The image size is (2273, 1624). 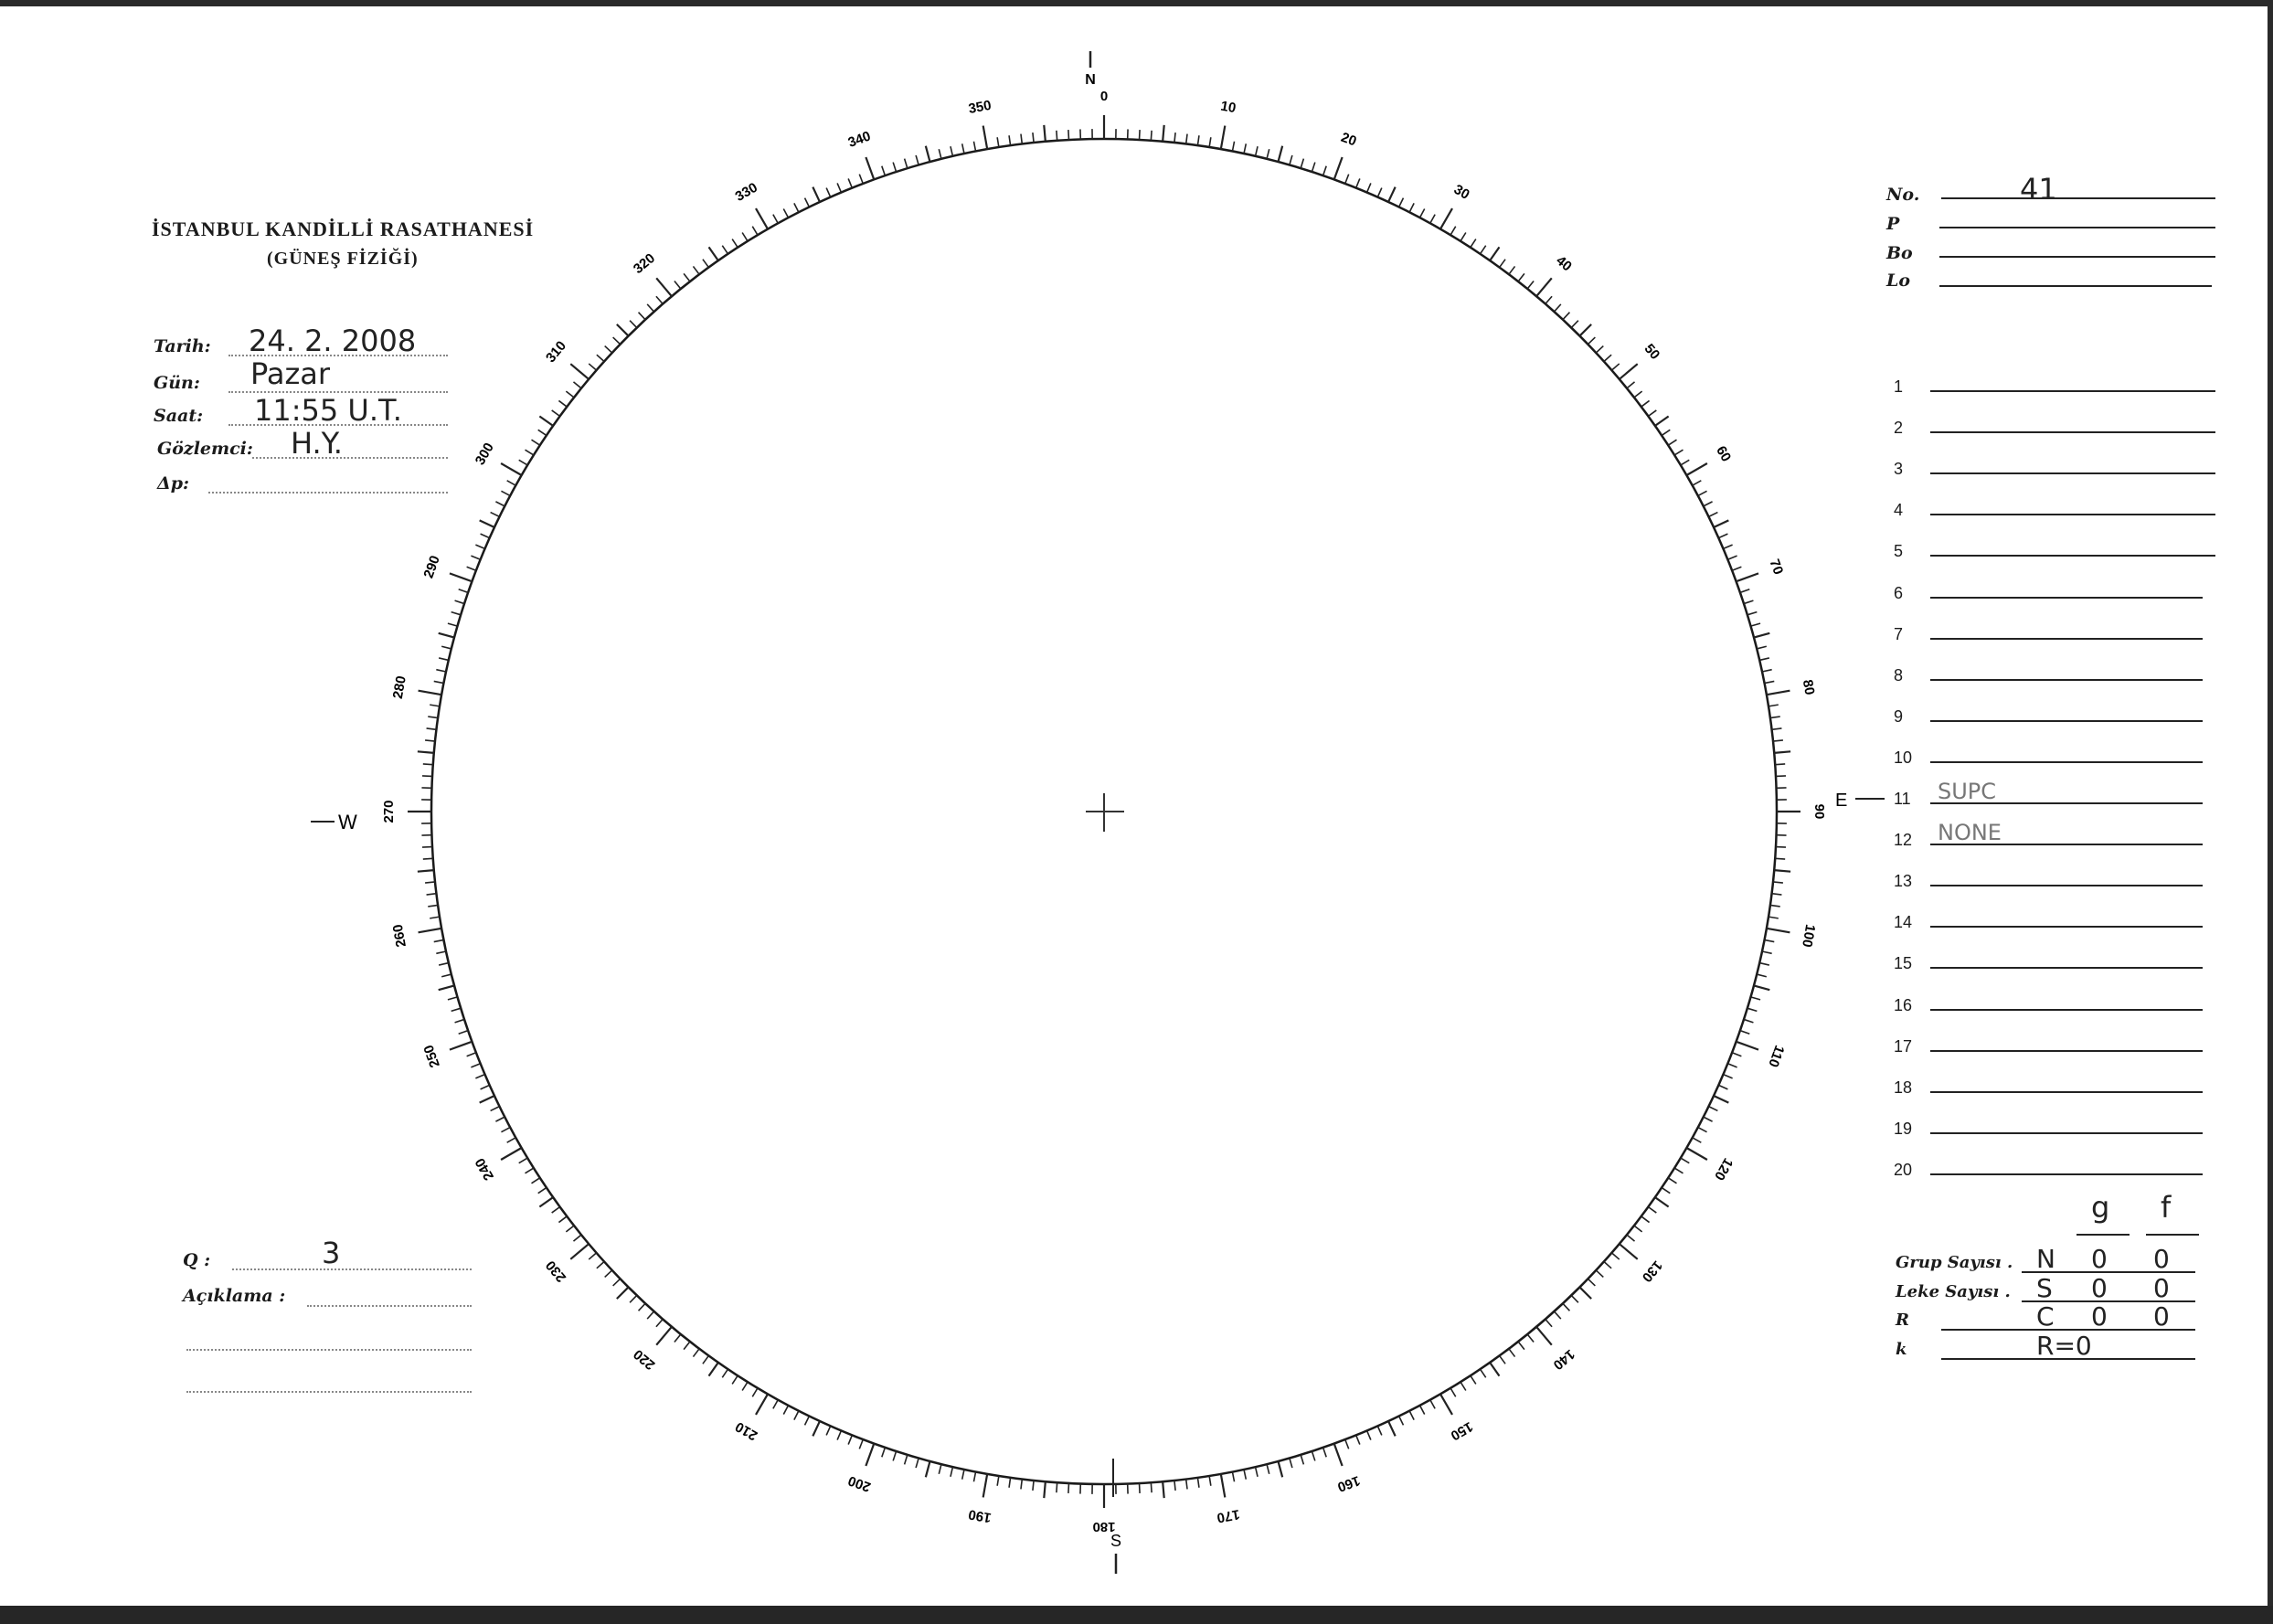 What do you see at coordinates (1903, 195) in the screenshot?
I see `no-label: No.` at bounding box center [1903, 195].